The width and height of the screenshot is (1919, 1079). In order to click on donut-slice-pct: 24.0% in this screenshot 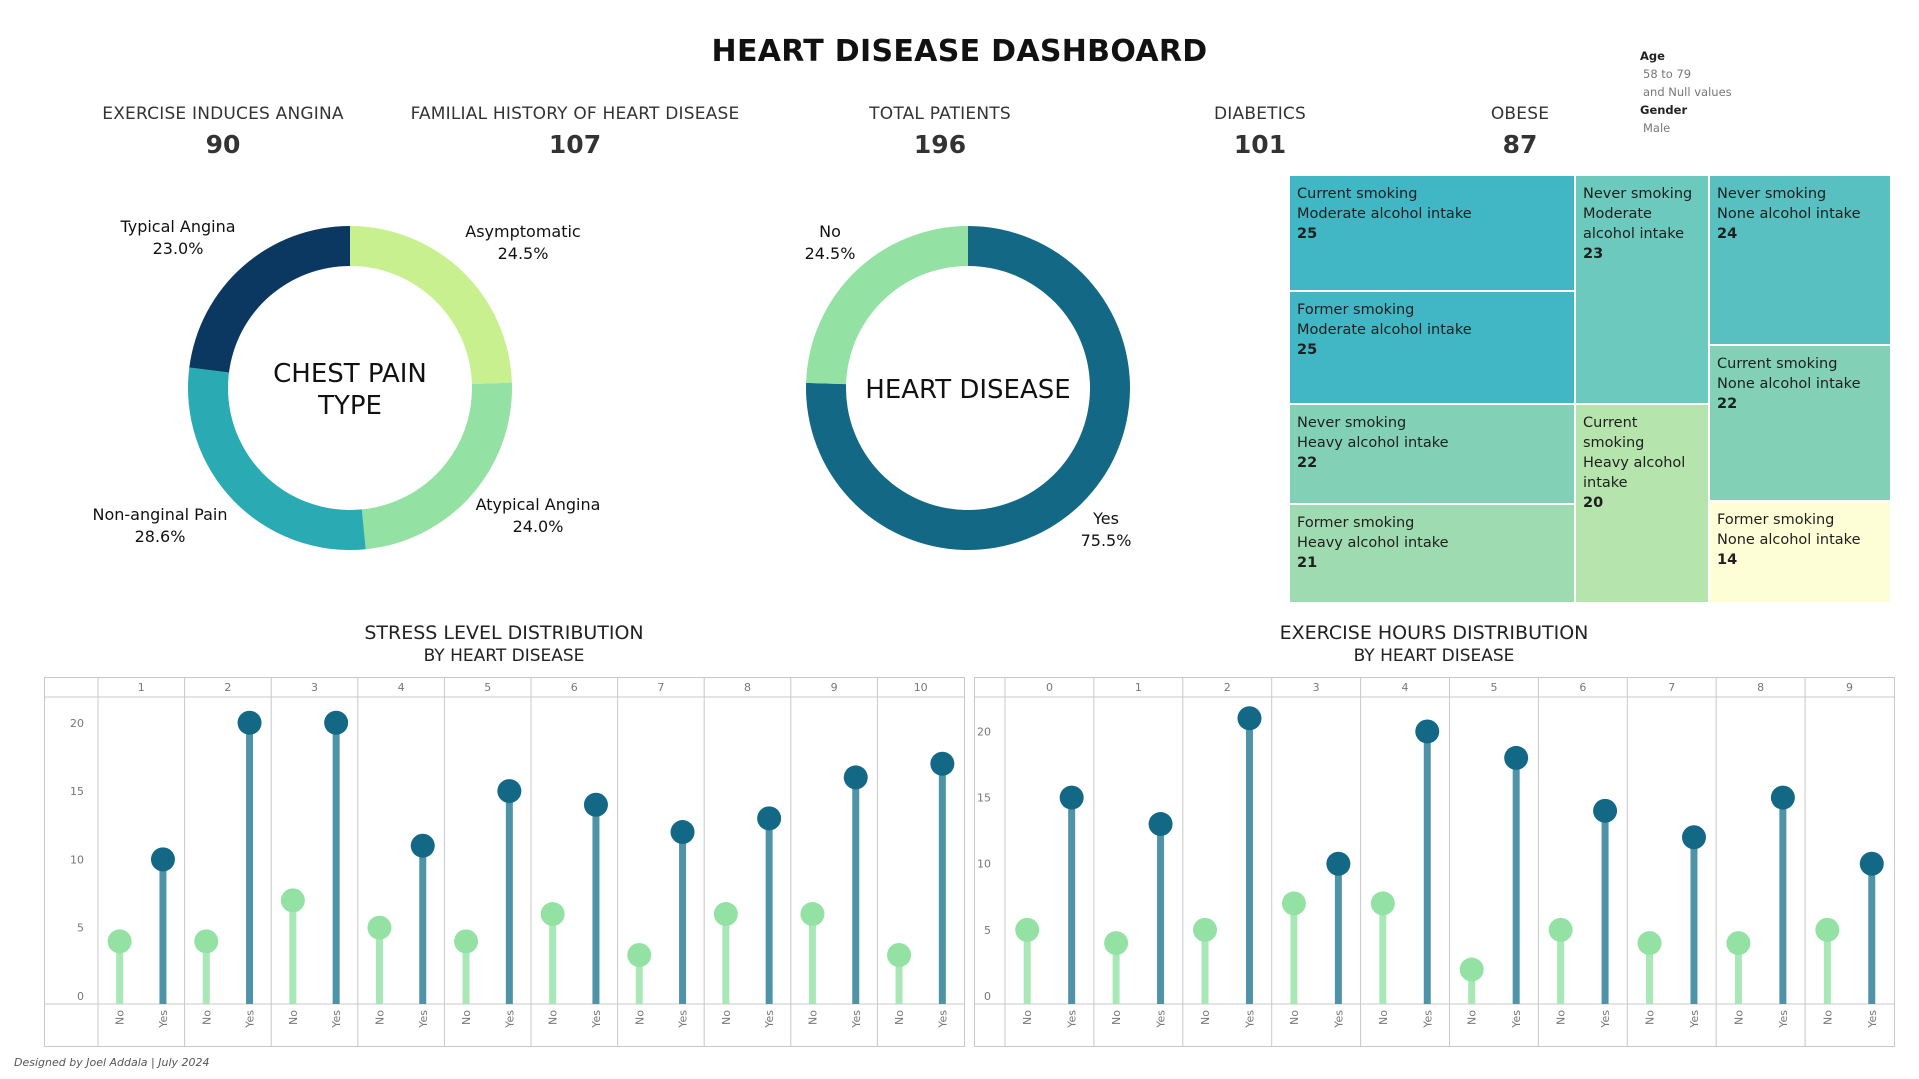, I will do `click(538, 526)`.